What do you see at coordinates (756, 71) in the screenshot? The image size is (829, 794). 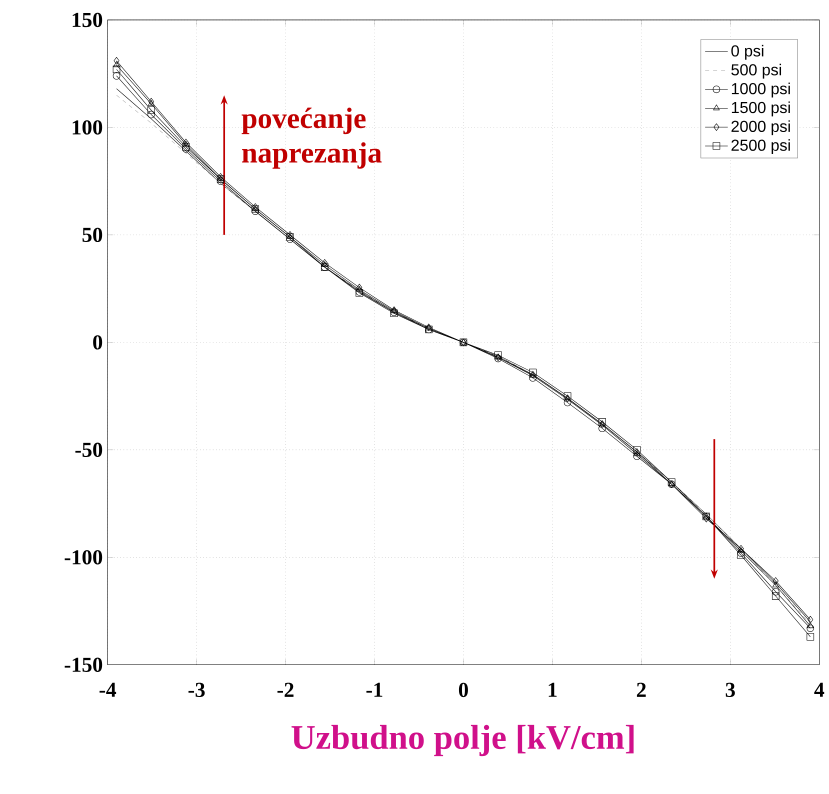 I see `legend-label: 500 psi` at bounding box center [756, 71].